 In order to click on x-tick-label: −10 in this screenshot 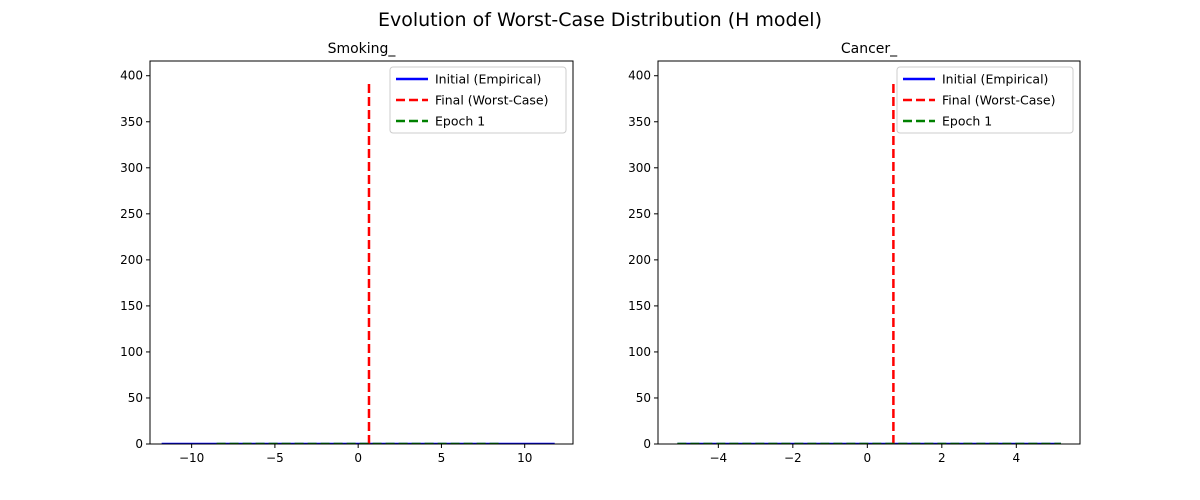, I will do `click(191, 458)`.